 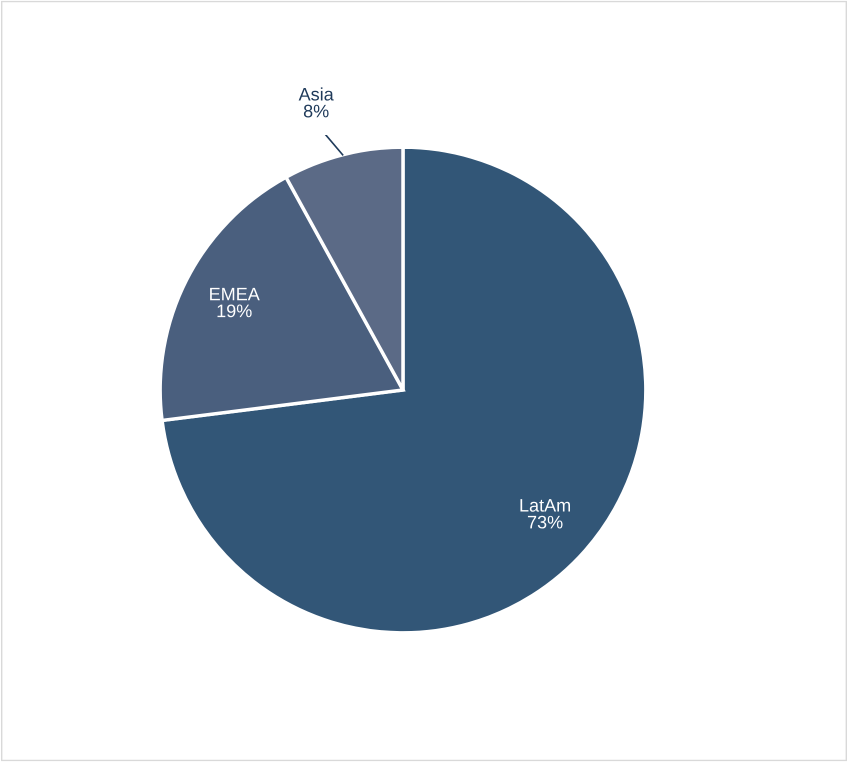 I want to click on slice-label: EMEA, so click(x=235, y=294).